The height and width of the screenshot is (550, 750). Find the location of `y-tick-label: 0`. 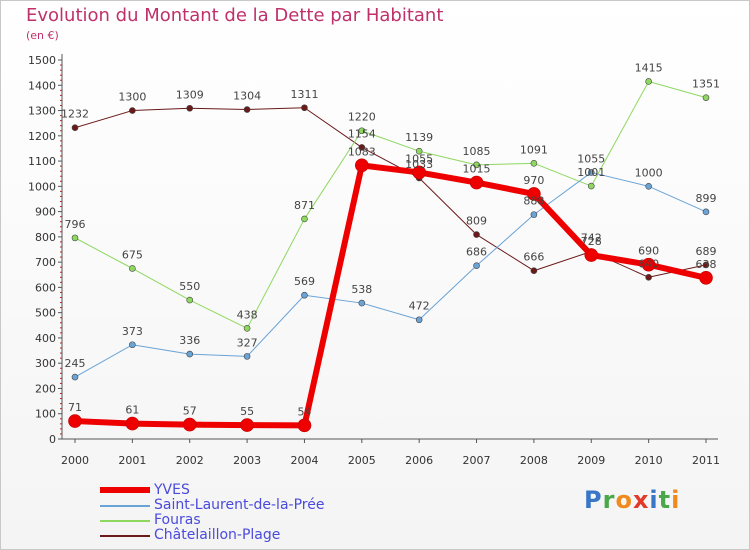

y-tick-label: 0 is located at coordinates (52, 439).